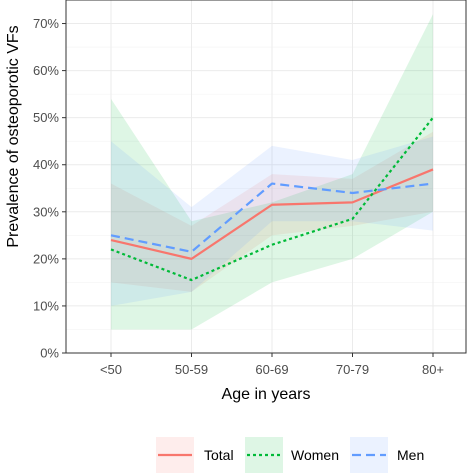 The width and height of the screenshot is (474, 474). I want to click on legend-item-men: Men, so click(387, 455).